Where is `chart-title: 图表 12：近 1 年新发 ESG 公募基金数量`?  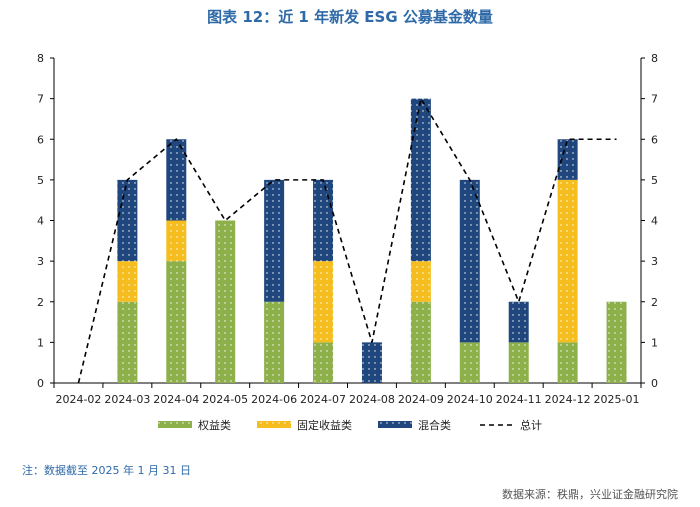
chart-title: 图表 12：近 1 年新发 ESG 公募基金数量 is located at coordinates (350, 17).